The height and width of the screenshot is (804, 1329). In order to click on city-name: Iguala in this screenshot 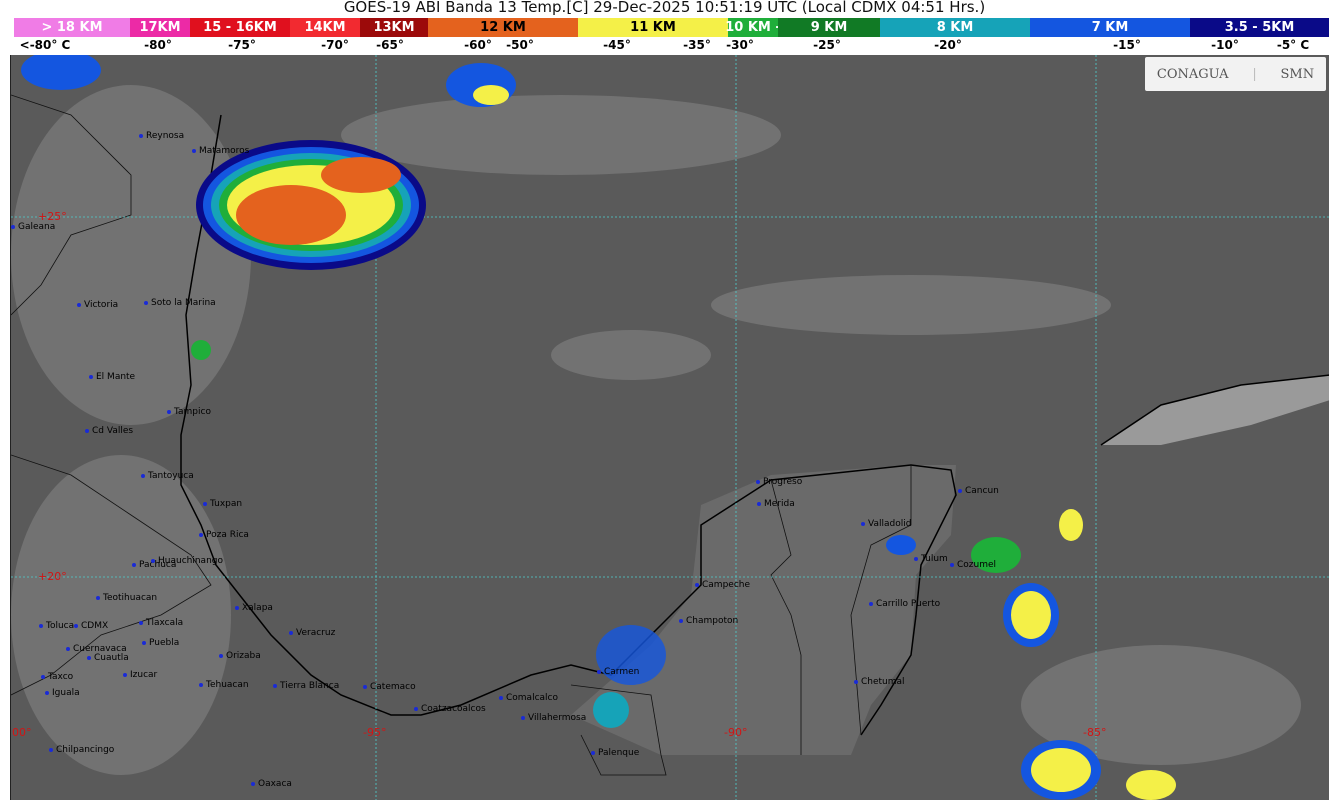, I will do `click(66, 693)`.